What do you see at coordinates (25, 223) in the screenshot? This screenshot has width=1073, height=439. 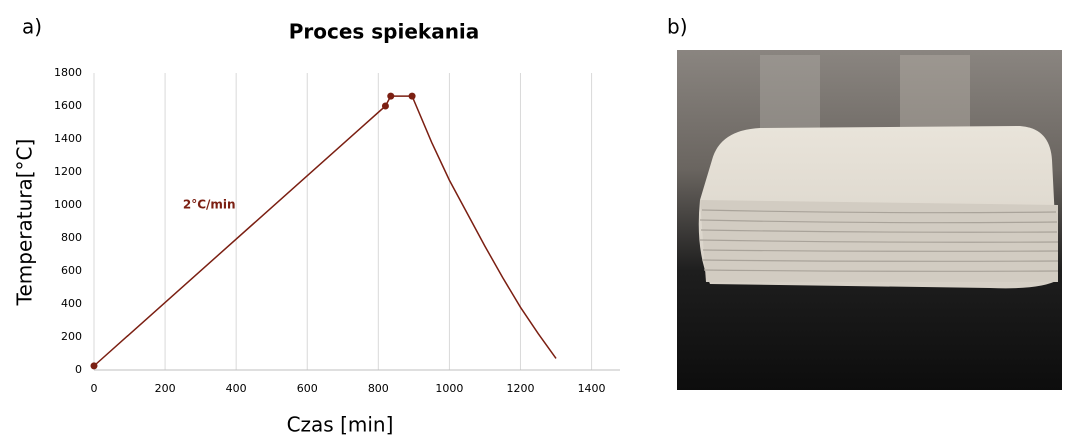 I see `y-axis-label: Temperatura[°C]` at bounding box center [25, 223].